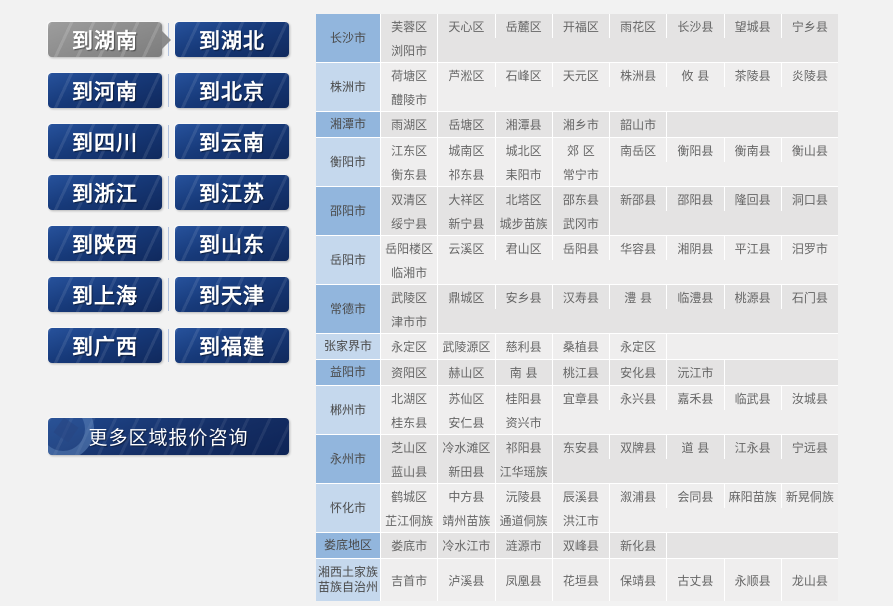 The height and width of the screenshot is (606, 893). What do you see at coordinates (409, 199) in the screenshot?
I see `district-cell: 双清区` at bounding box center [409, 199].